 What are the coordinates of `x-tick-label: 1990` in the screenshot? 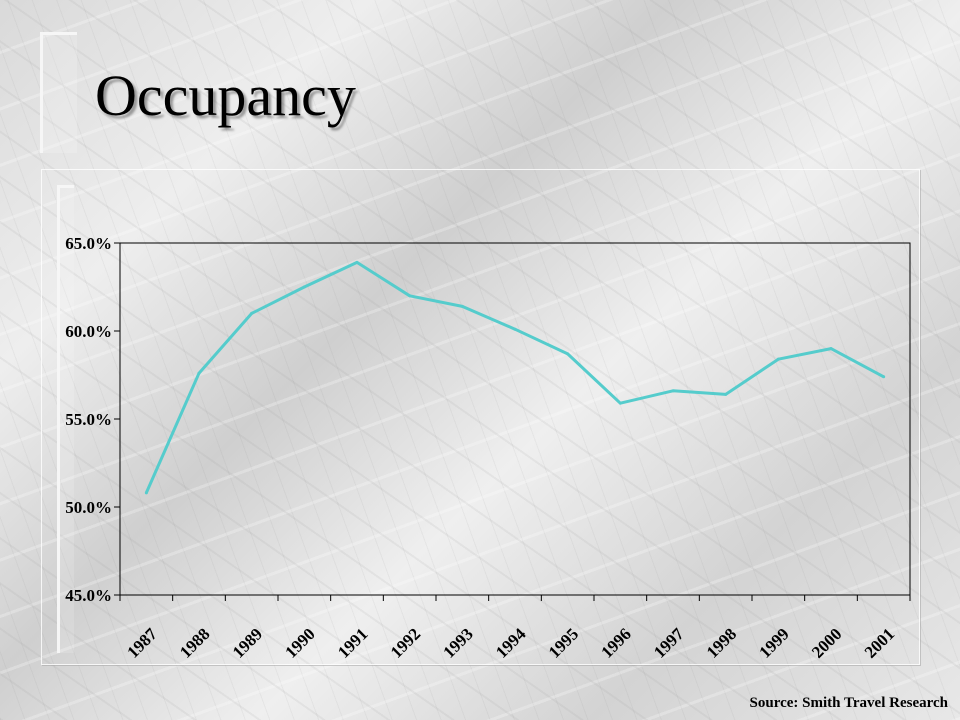 It's located at (299, 642).